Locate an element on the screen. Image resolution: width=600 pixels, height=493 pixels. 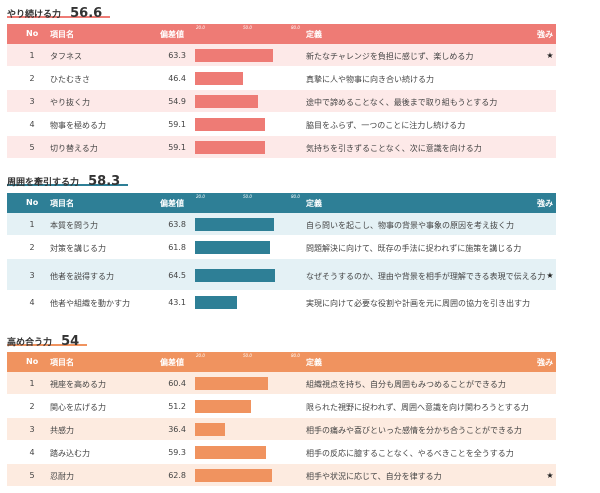
definition-text: なぜそうするのか、理由や背景を相手が理解できる表現で伝える力 is located at coordinates (426, 276).